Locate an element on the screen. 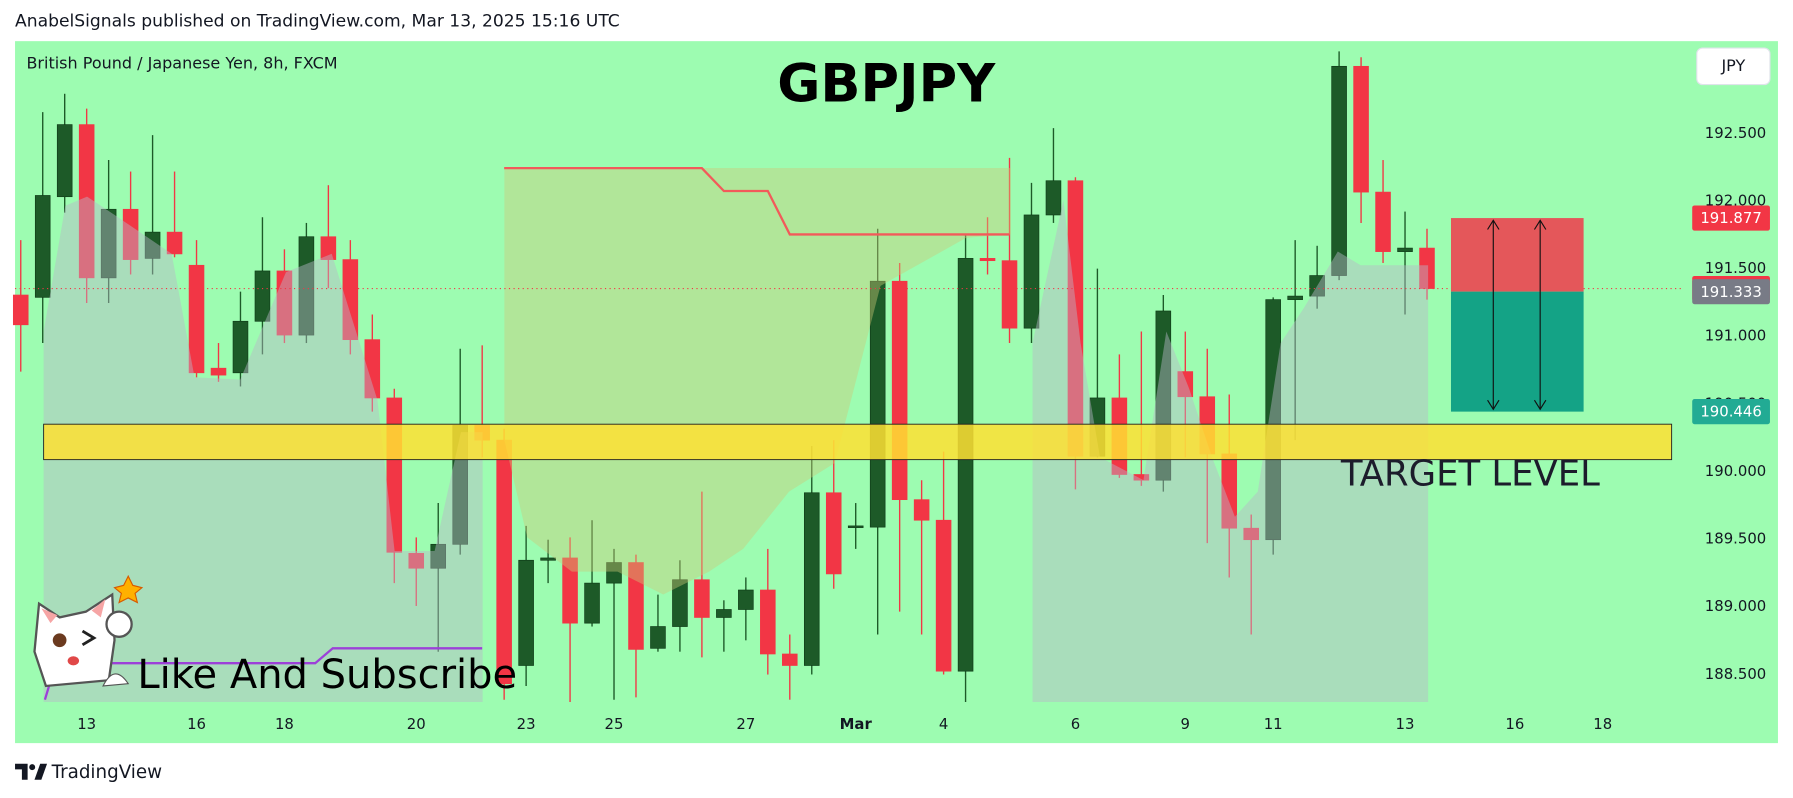 This screenshot has height=798, width=1793. price-badge-label: 190.446 is located at coordinates (1730, 412).